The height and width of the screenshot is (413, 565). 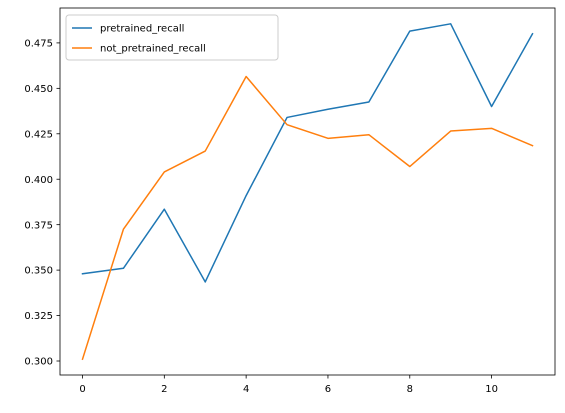 What do you see at coordinates (38, 316) in the screenshot?
I see `y-tick-label: 0.325` at bounding box center [38, 316].